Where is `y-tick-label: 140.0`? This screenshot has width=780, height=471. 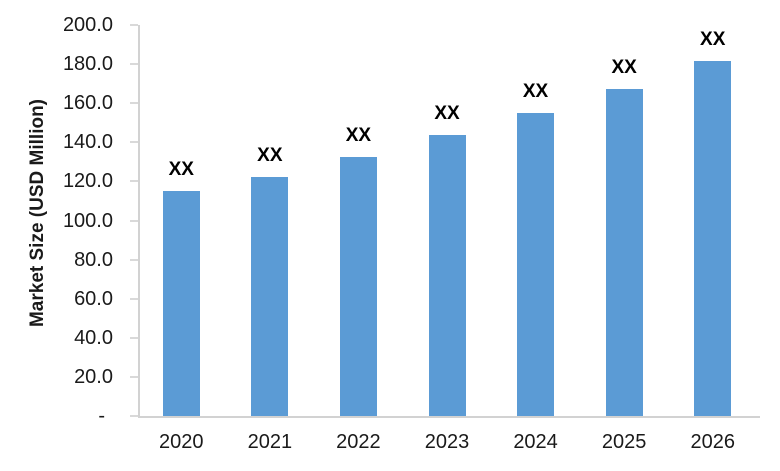 y-tick-label: 140.0 is located at coordinates (87, 142).